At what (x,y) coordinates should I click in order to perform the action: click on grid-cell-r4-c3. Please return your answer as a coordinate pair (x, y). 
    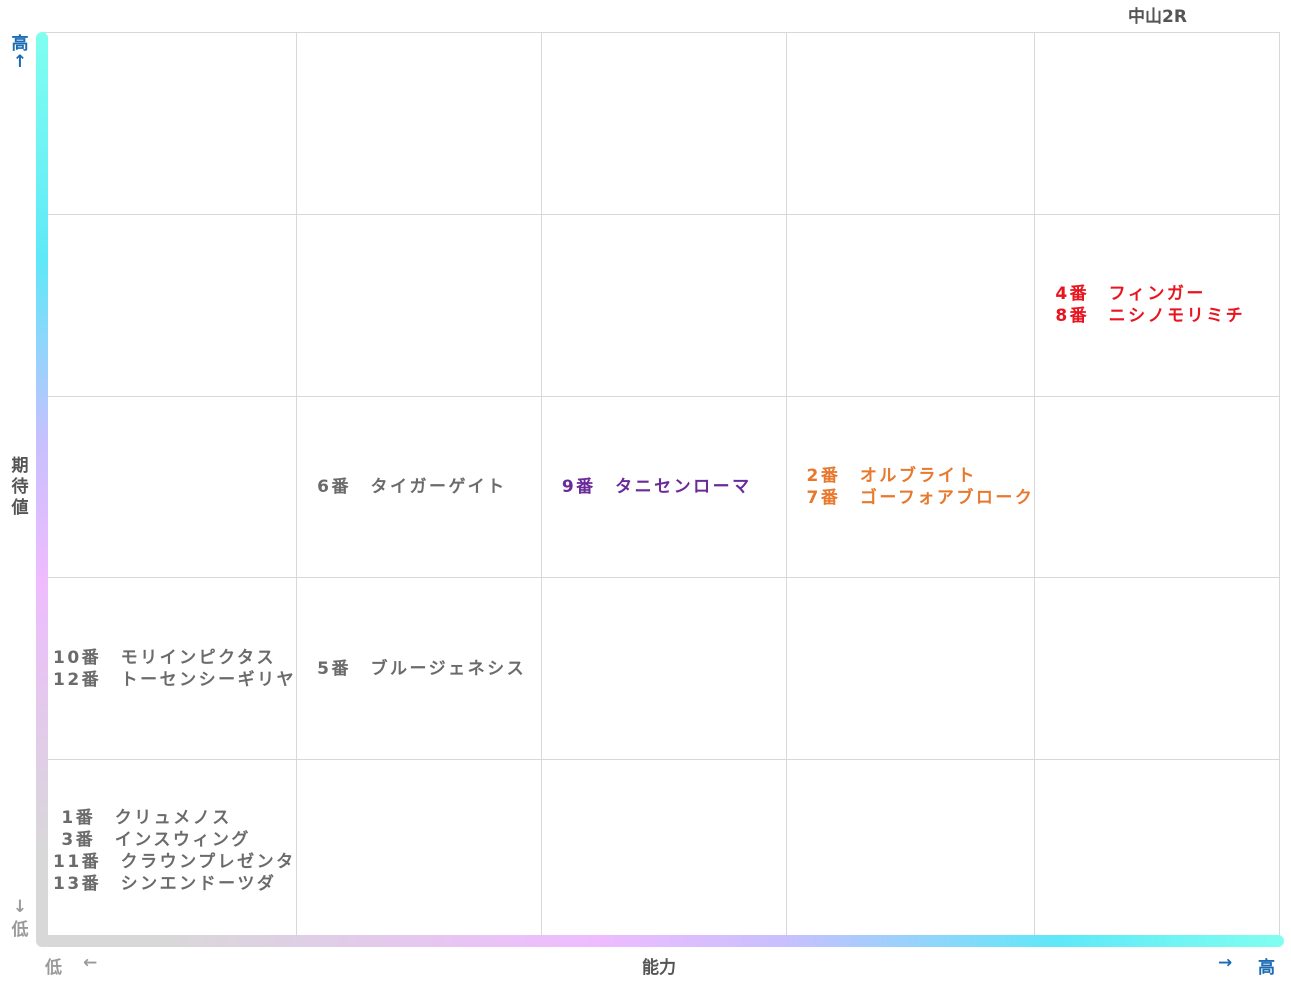
    Looking at the image, I should click on (910, 851).